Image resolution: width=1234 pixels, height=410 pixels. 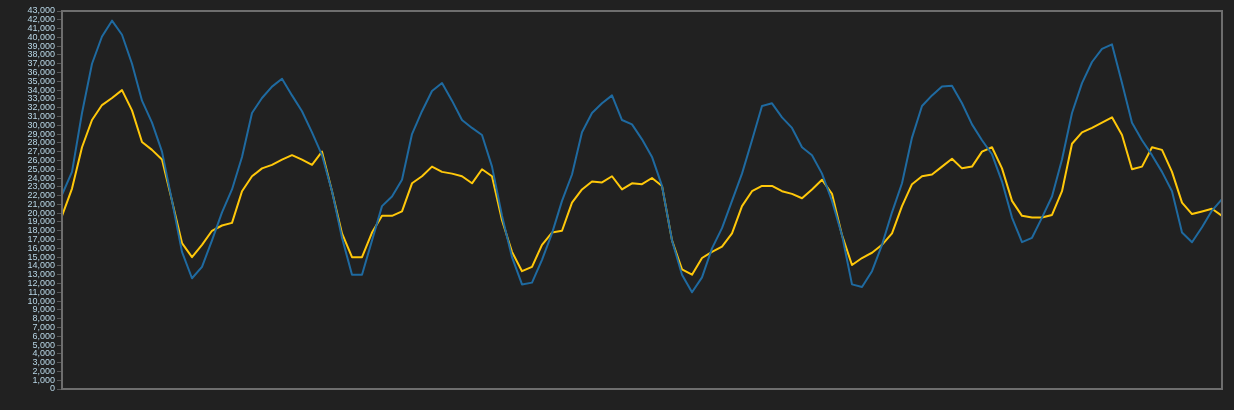 What do you see at coordinates (41, 124) in the screenshot?
I see `y-tick-label: 30,000` at bounding box center [41, 124].